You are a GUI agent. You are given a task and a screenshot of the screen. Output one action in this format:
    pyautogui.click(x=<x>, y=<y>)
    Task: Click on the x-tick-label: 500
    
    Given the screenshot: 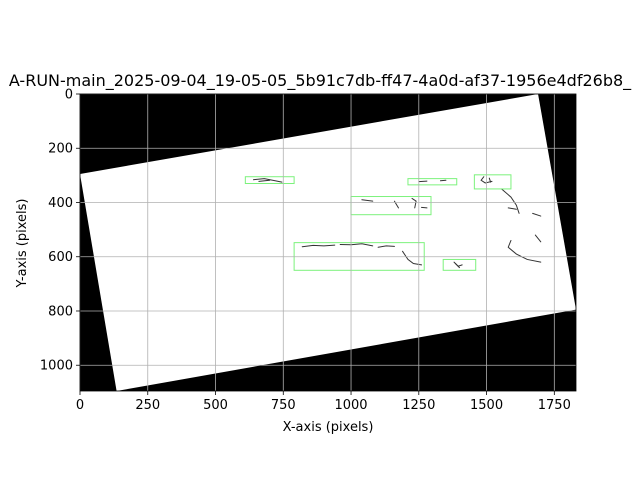 What is the action you would take?
    pyautogui.click(x=215, y=405)
    